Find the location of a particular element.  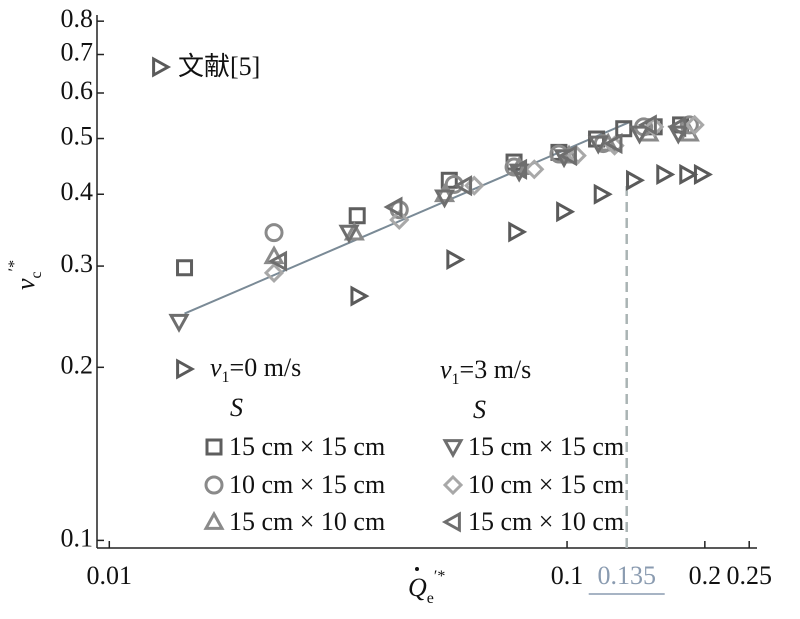

legend-label: 文献[5] is located at coordinates (219, 66).